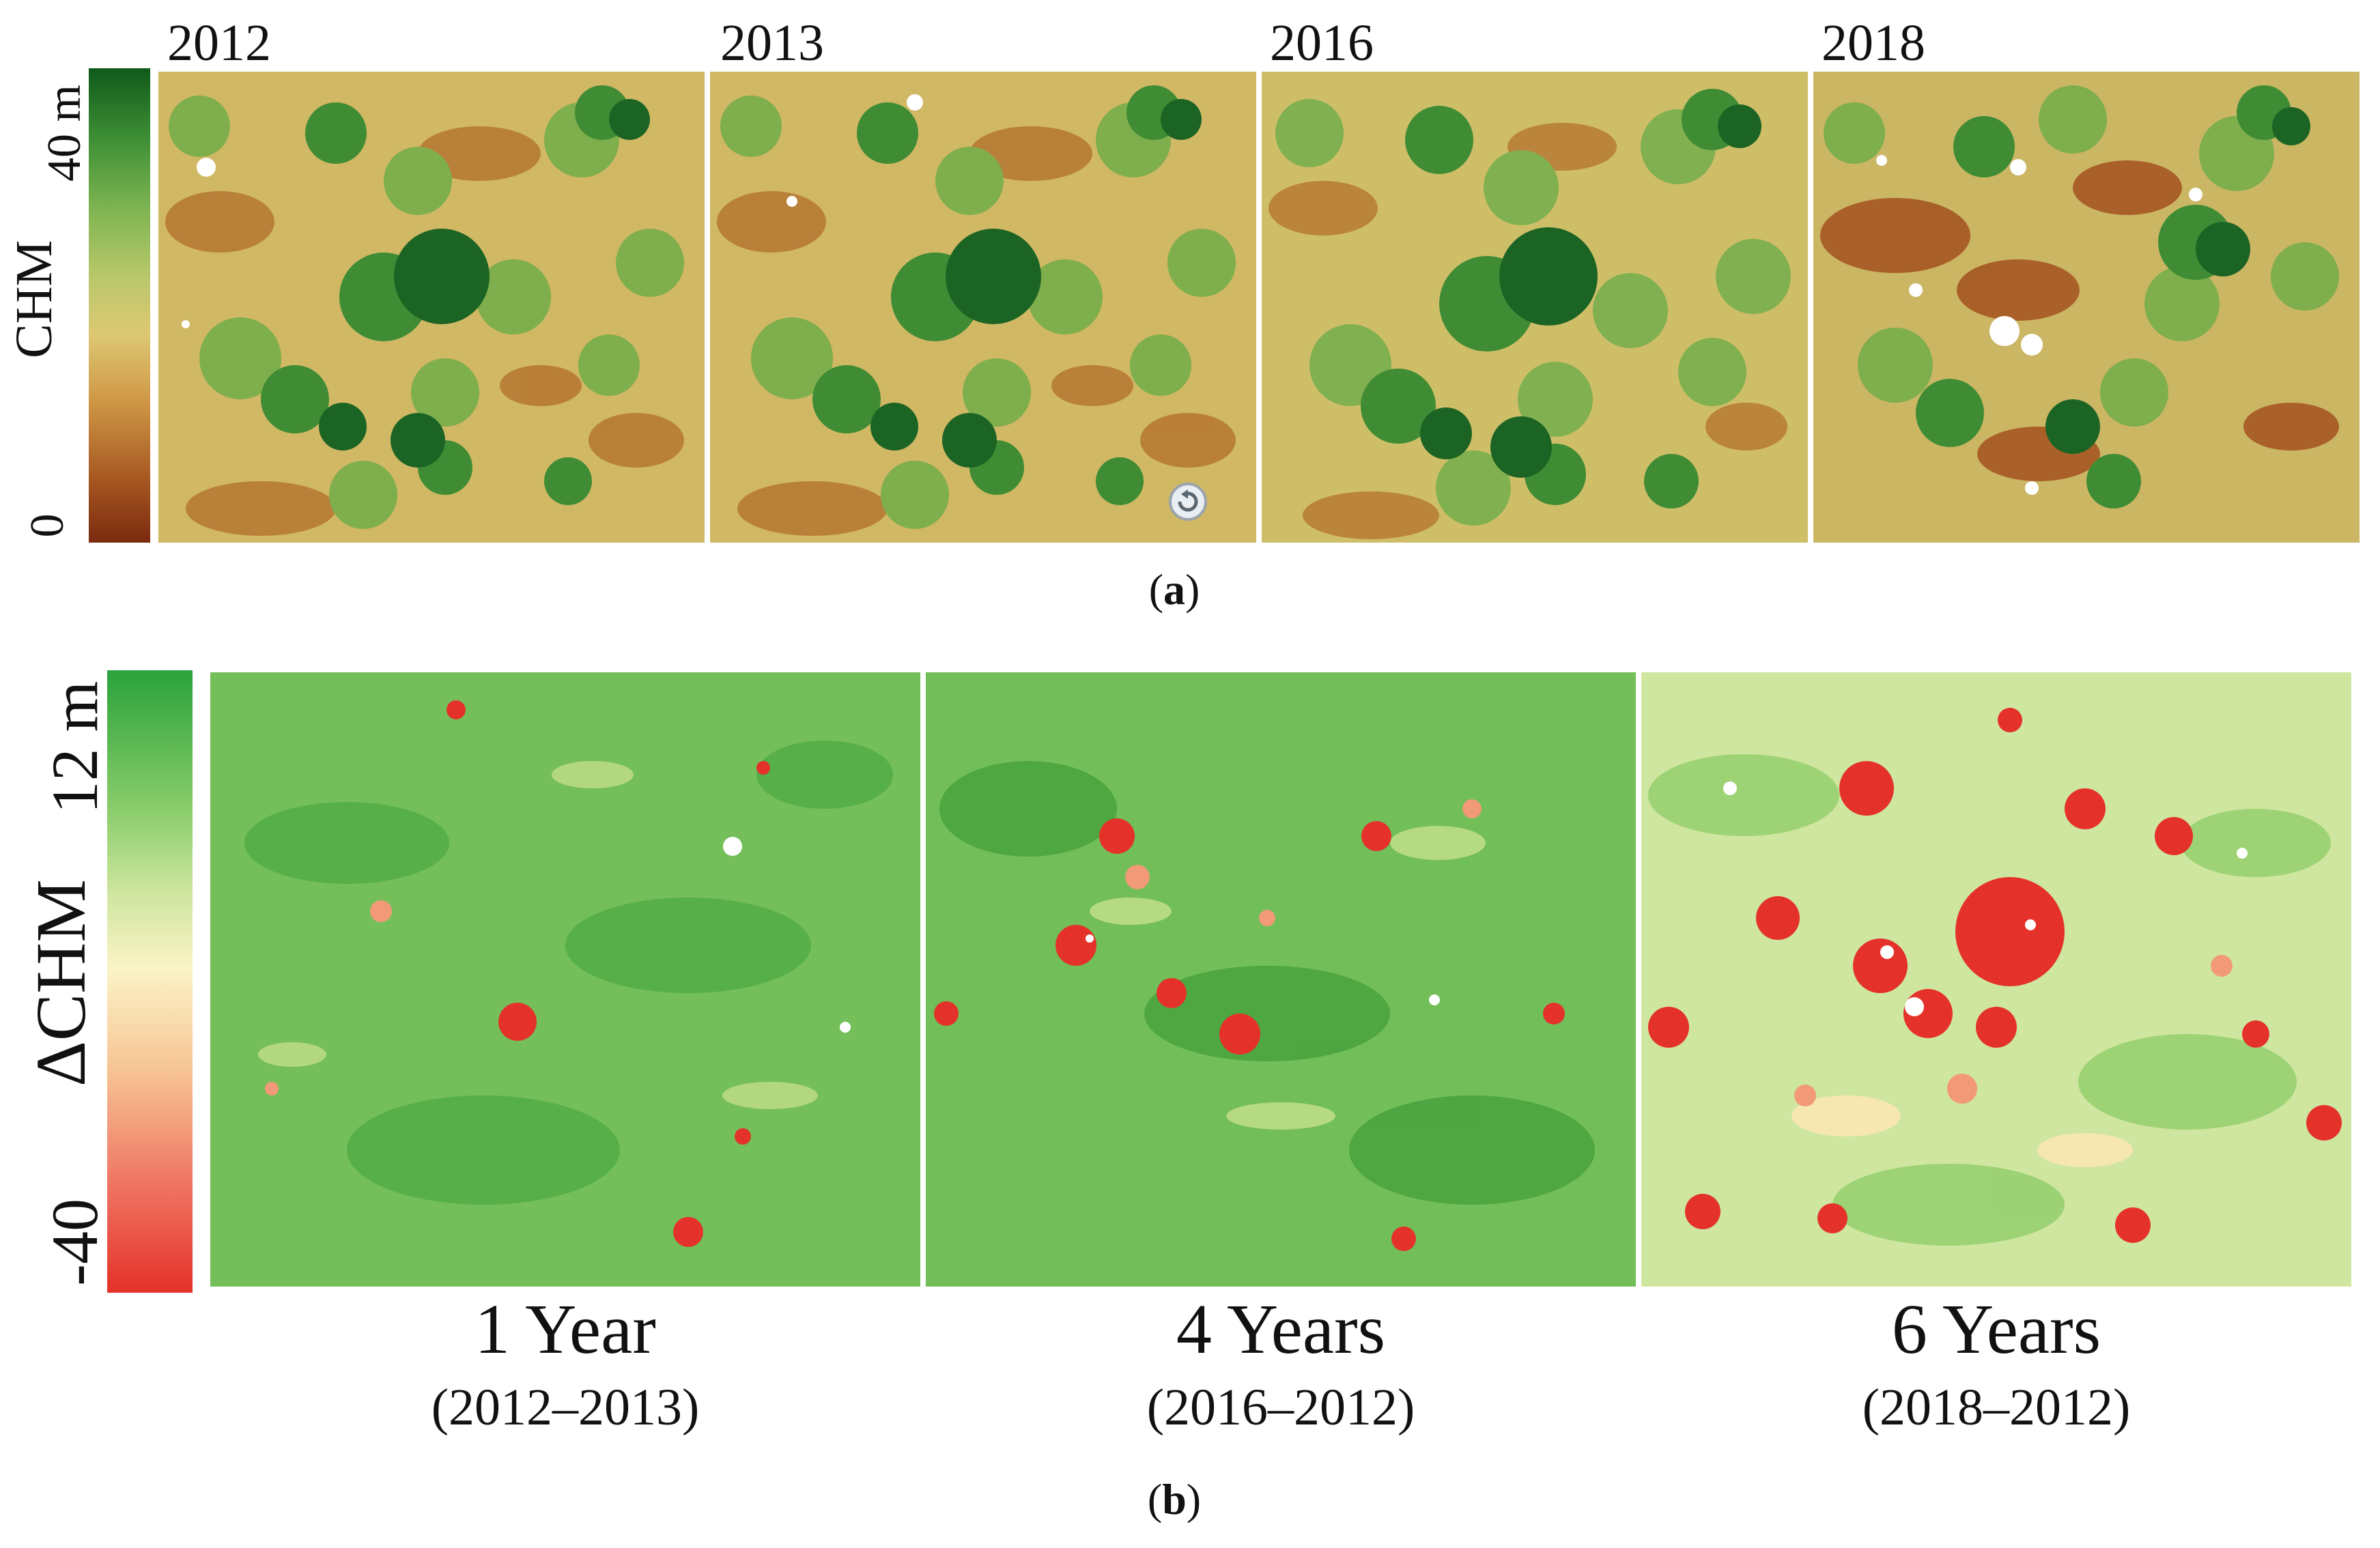 The image size is (2380, 1548). What do you see at coordinates (565, 1329) in the screenshot?
I see `interval-1-title: 1 Year` at bounding box center [565, 1329].